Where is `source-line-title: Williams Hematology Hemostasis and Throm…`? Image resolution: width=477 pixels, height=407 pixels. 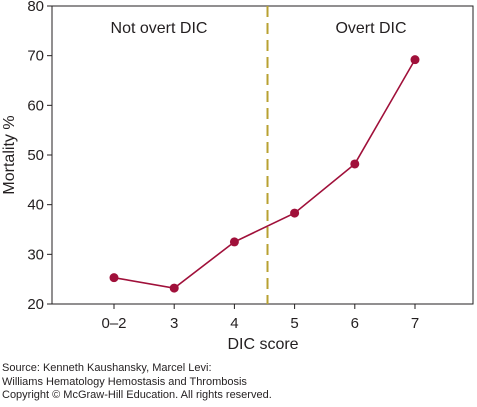
source-line-title: Williams Hematology Hemostasis and Throm… is located at coordinates (124, 381).